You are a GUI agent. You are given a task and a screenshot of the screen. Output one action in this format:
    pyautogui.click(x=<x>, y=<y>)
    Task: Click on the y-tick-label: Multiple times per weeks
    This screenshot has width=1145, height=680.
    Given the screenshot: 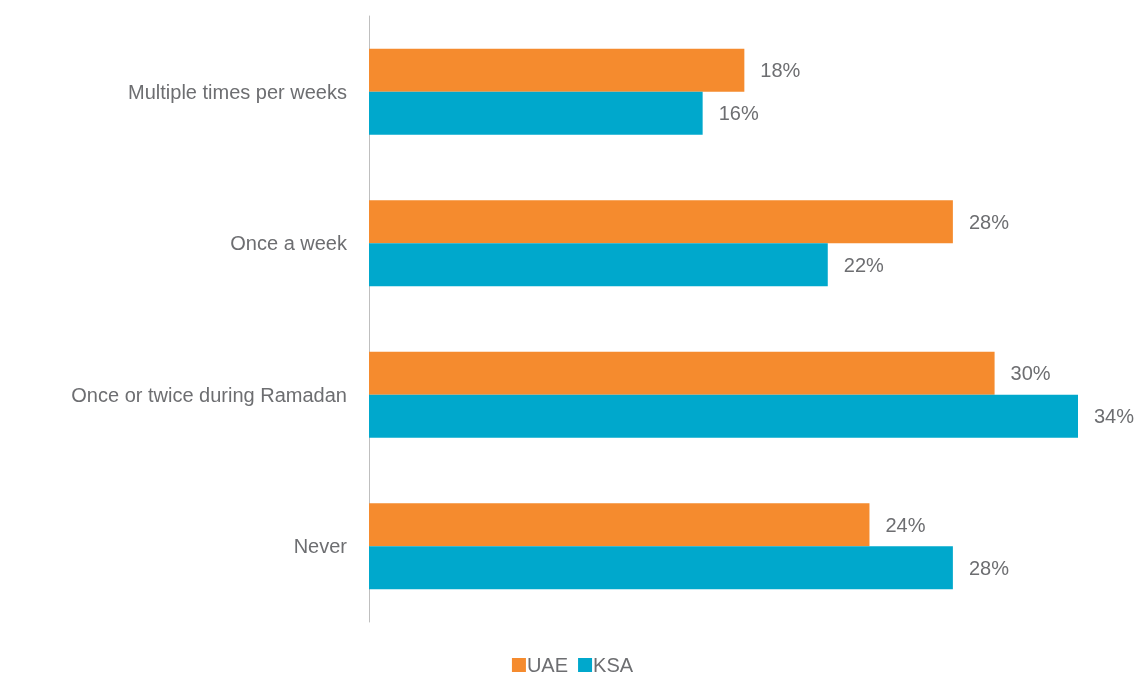 What is the action you would take?
    pyautogui.click(x=237, y=91)
    